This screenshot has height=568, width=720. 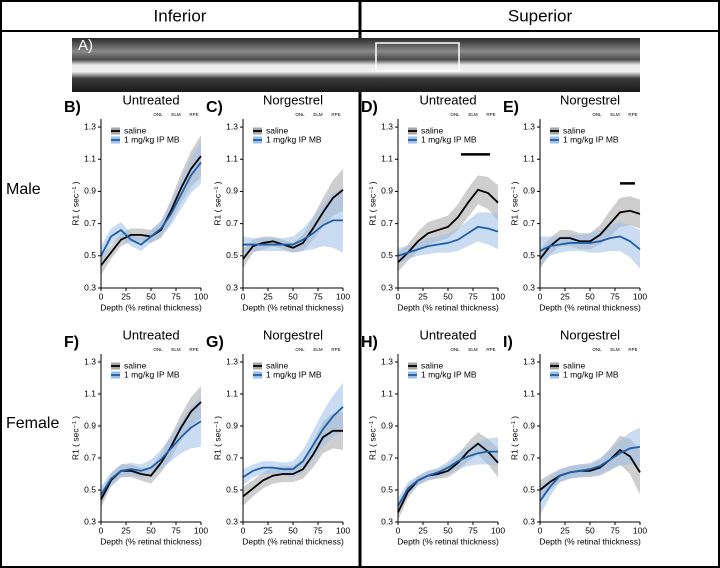 What do you see at coordinates (72, 107) in the screenshot?
I see `panel-label: B)` at bounding box center [72, 107].